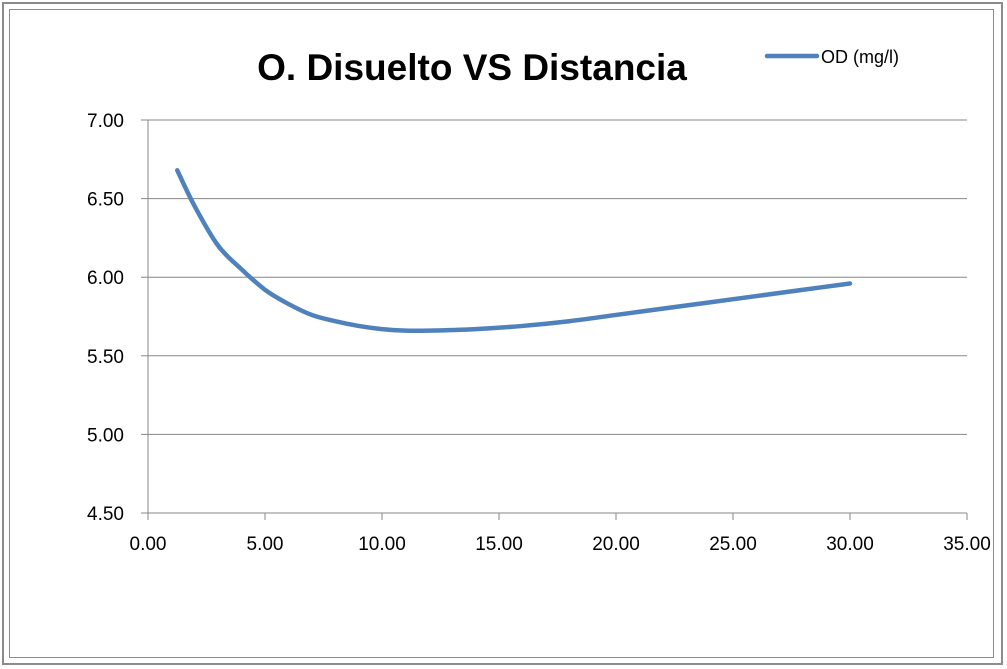 The width and height of the screenshot is (1007, 669). Describe the element at coordinates (382, 544) in the screenshot. I see `x-tick-label: 10.00` at that location.